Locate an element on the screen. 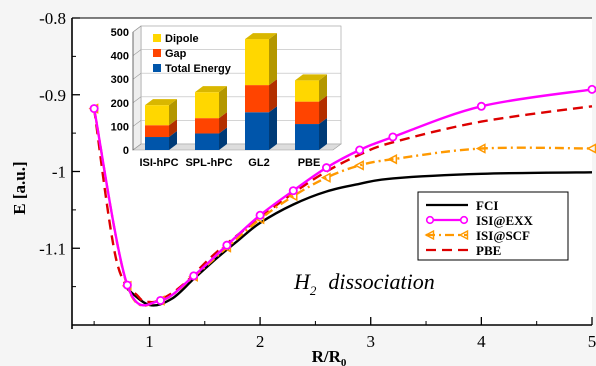 This screenshot has width=596, height=366. inset-bar-gl2: GL2 is located at coordinates (261, 101).